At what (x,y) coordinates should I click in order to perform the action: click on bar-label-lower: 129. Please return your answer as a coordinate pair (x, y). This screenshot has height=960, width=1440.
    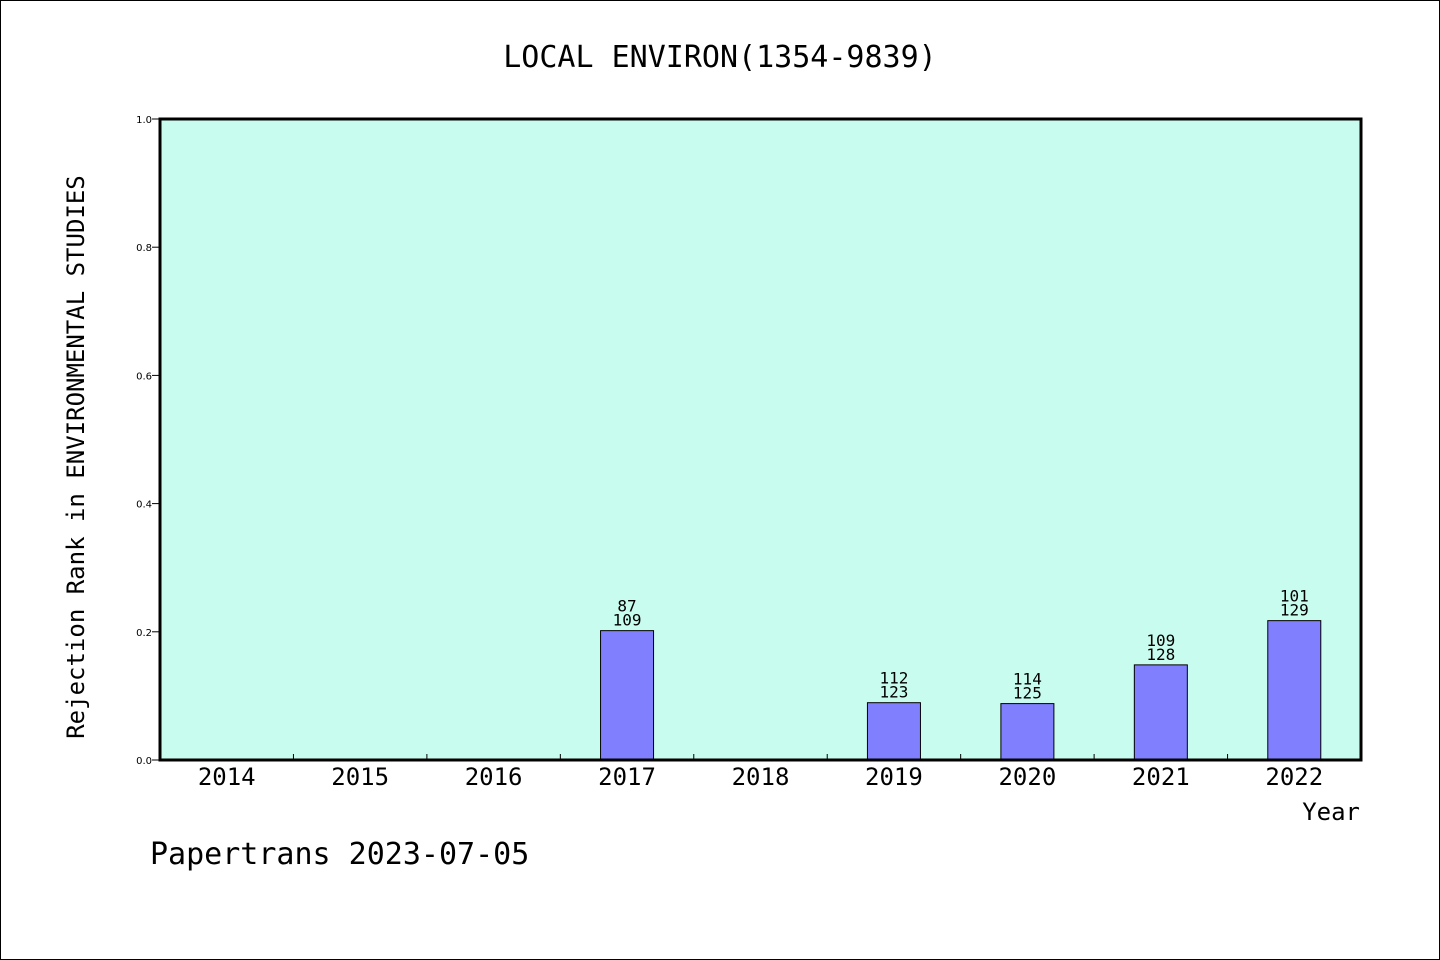
    Looking at the image, I should click on (1294, 610).